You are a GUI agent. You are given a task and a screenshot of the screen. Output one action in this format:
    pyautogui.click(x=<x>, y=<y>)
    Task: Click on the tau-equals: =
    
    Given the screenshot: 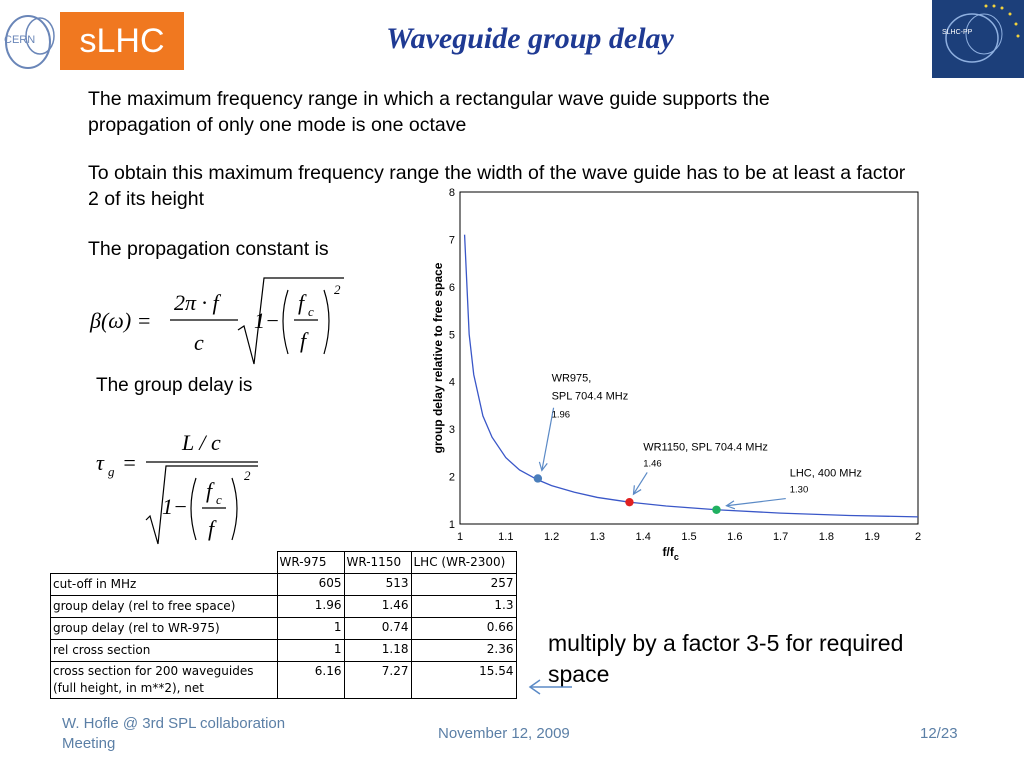 What is the action you would take?
    pyautogui.click(x=129, y=462)
    